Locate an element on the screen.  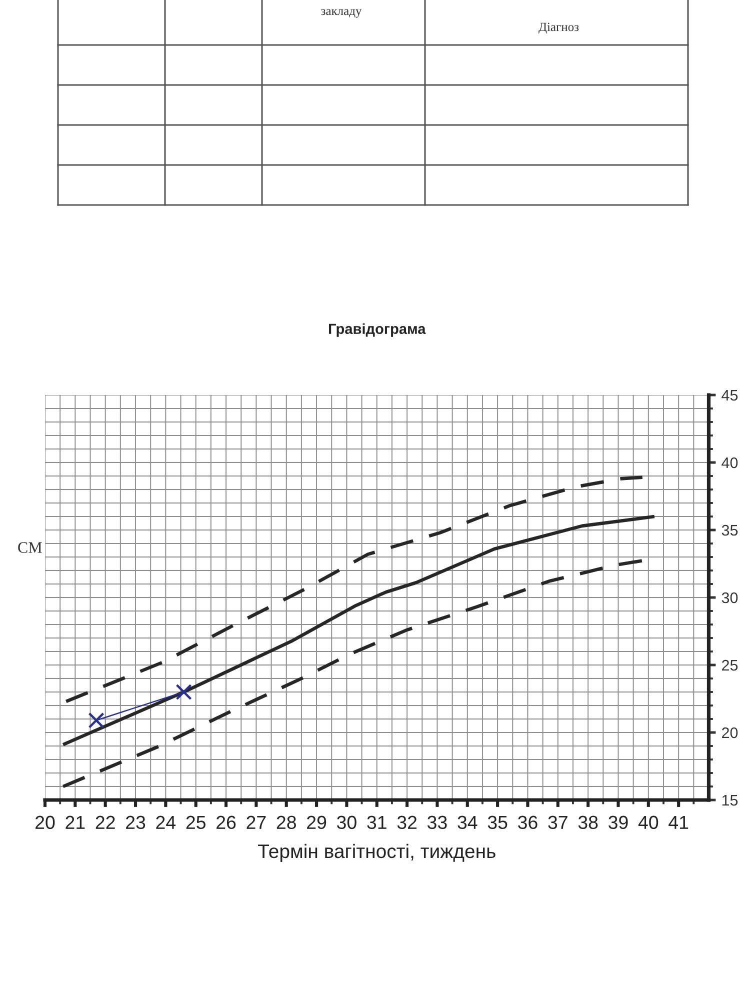
chart-title: Гравідограма is located at coordinates (377, 330).